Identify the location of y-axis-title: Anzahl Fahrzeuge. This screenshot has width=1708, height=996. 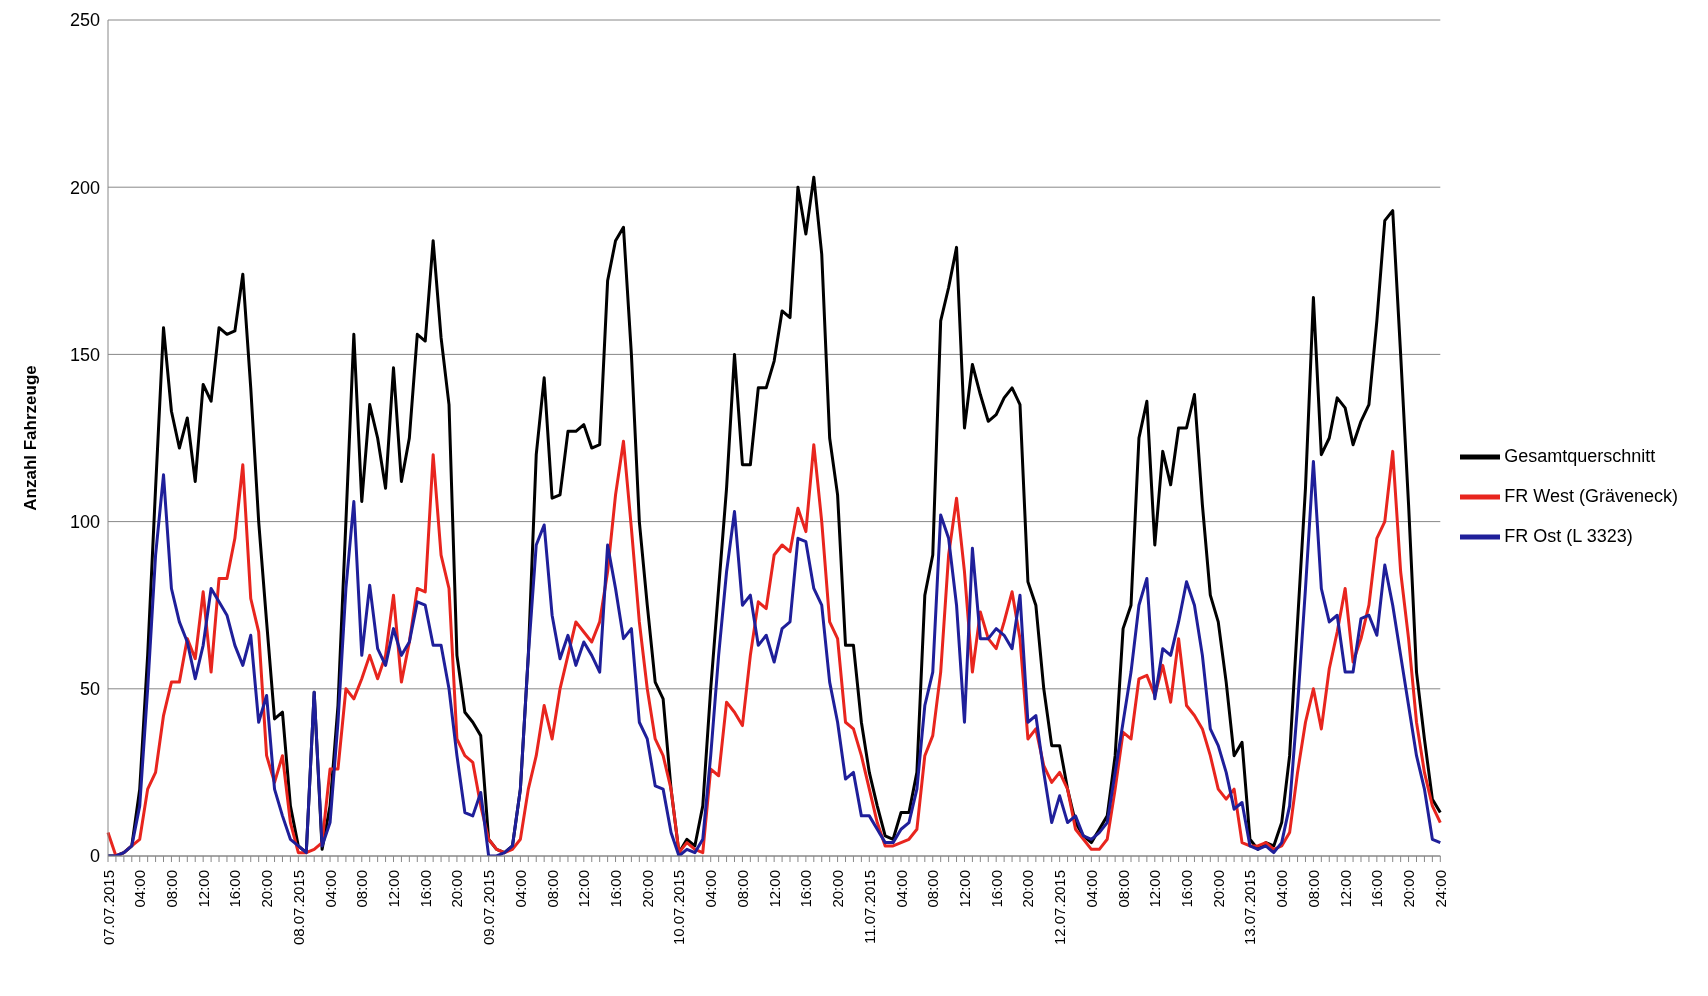
(31, 438).